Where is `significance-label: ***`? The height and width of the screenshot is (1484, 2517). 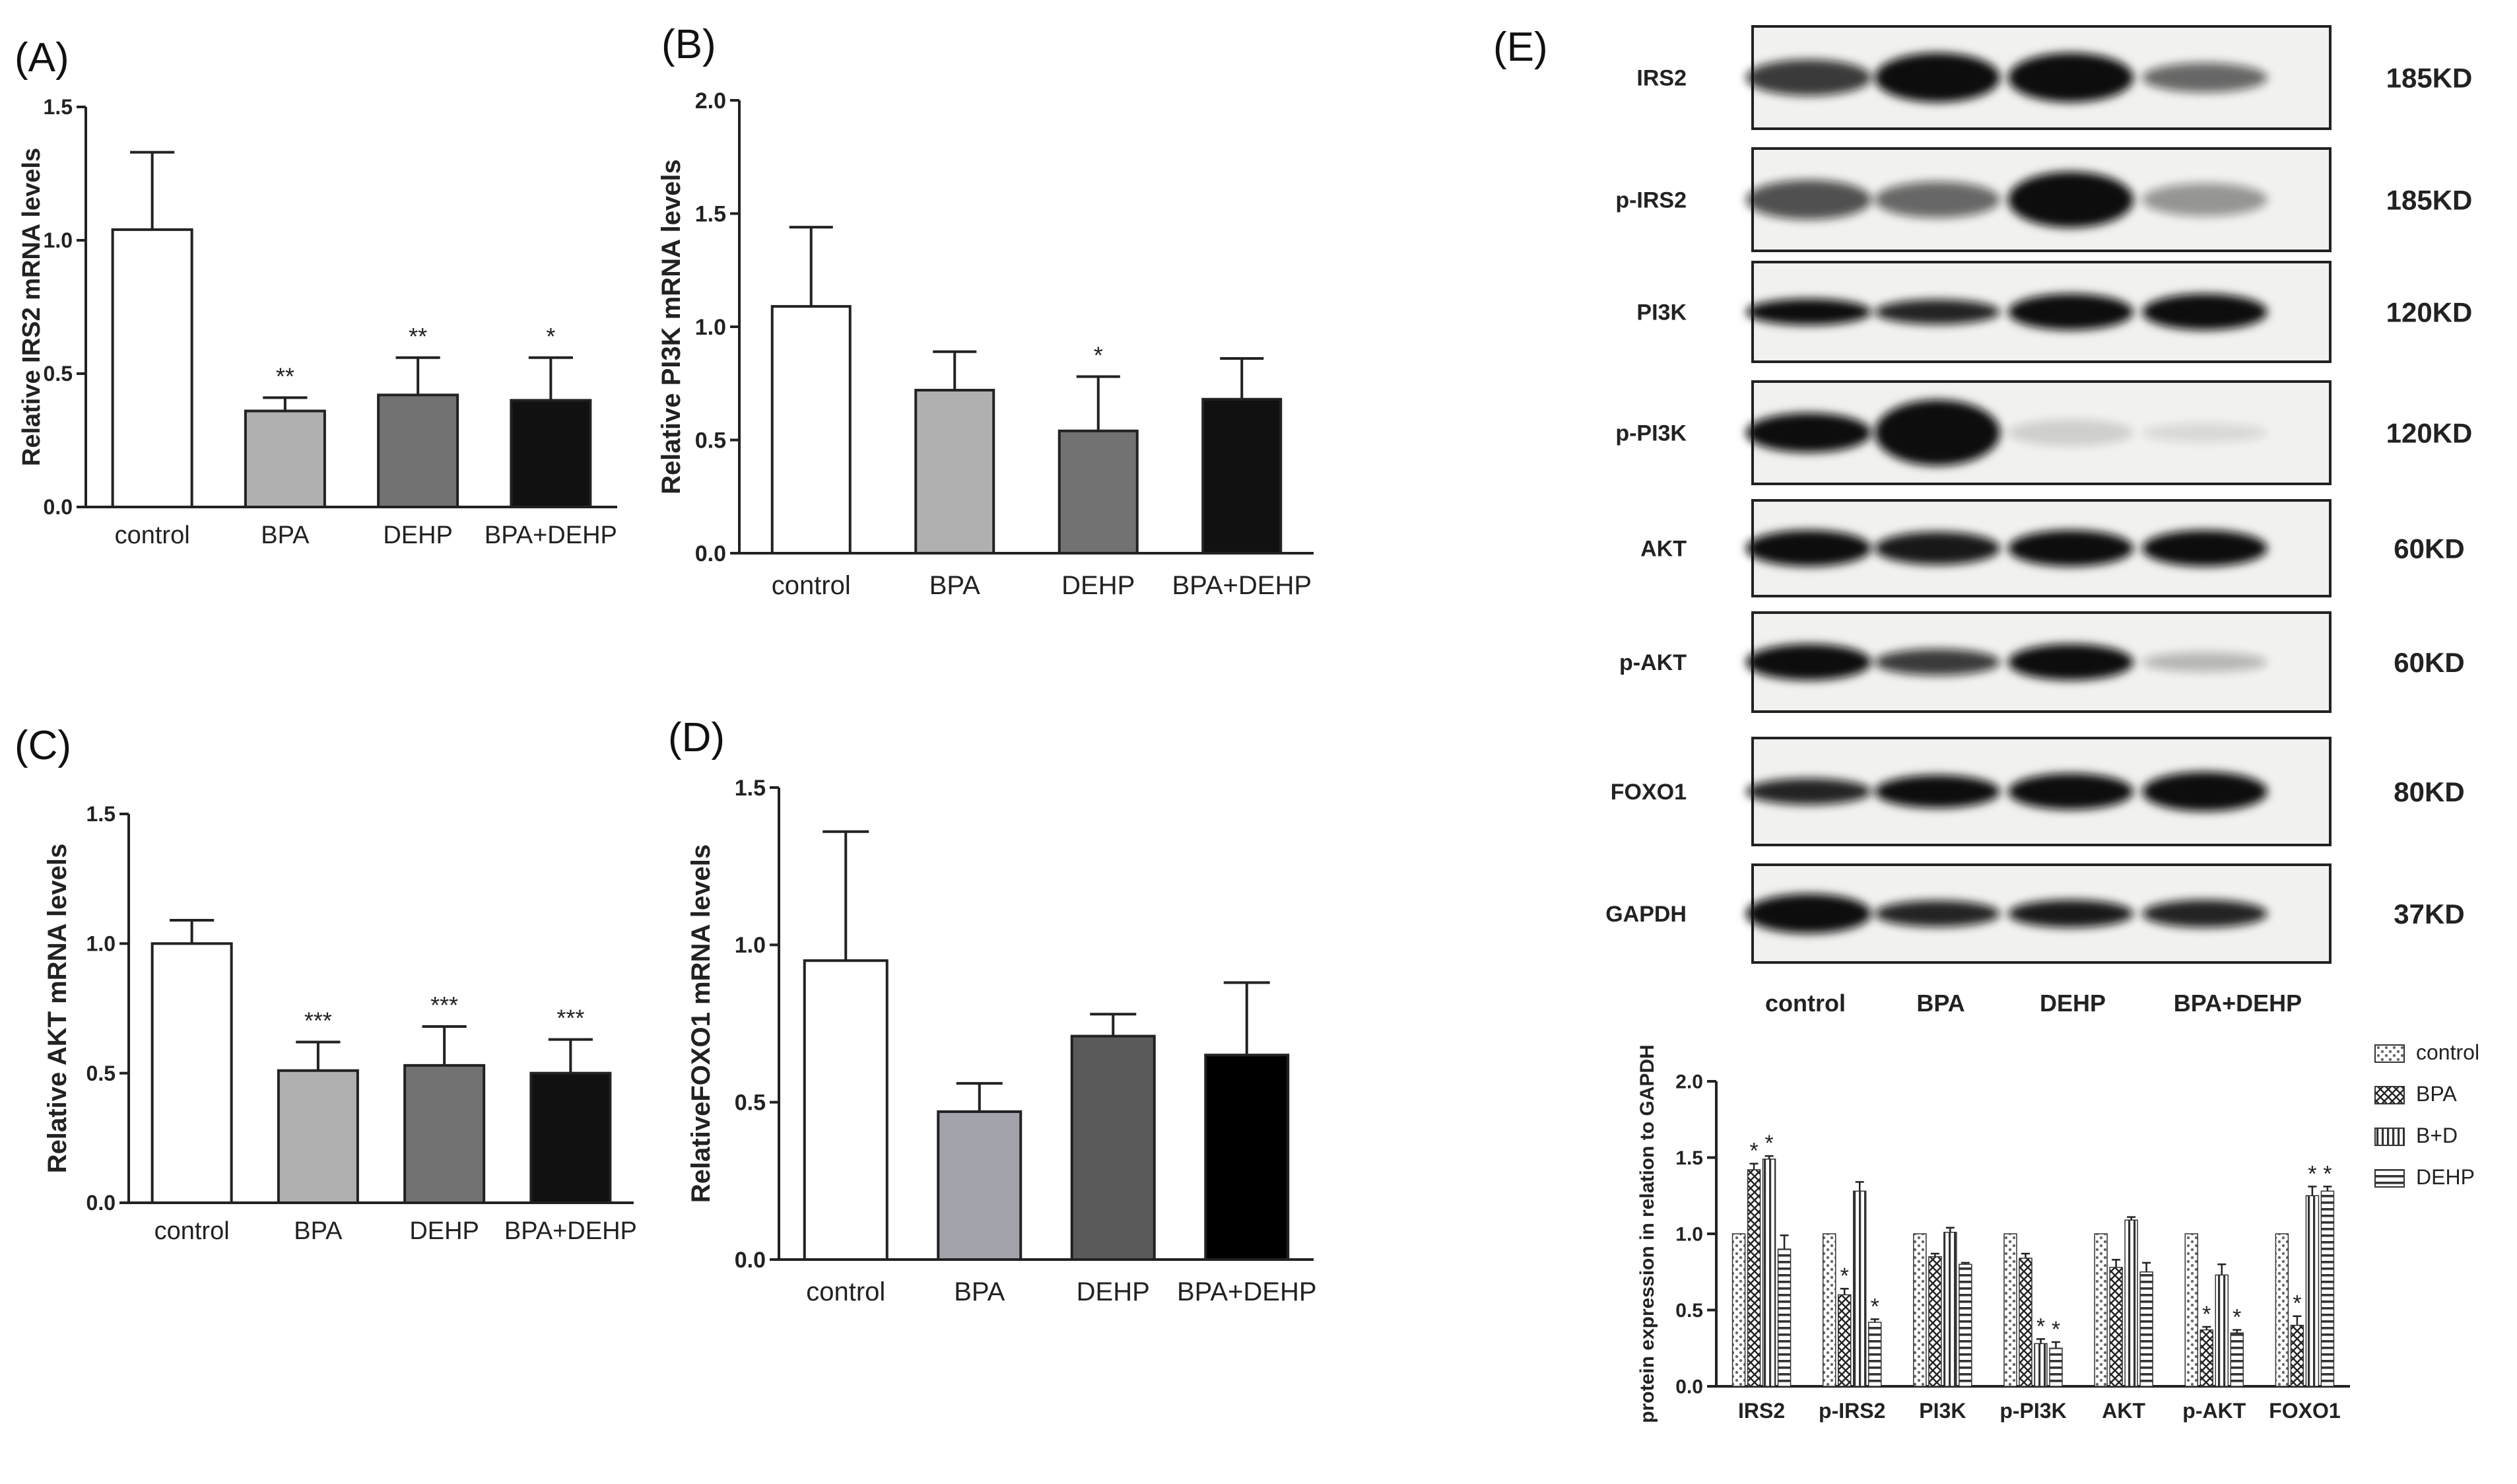
significance-label: *** is located at coordinates (318, 1020).